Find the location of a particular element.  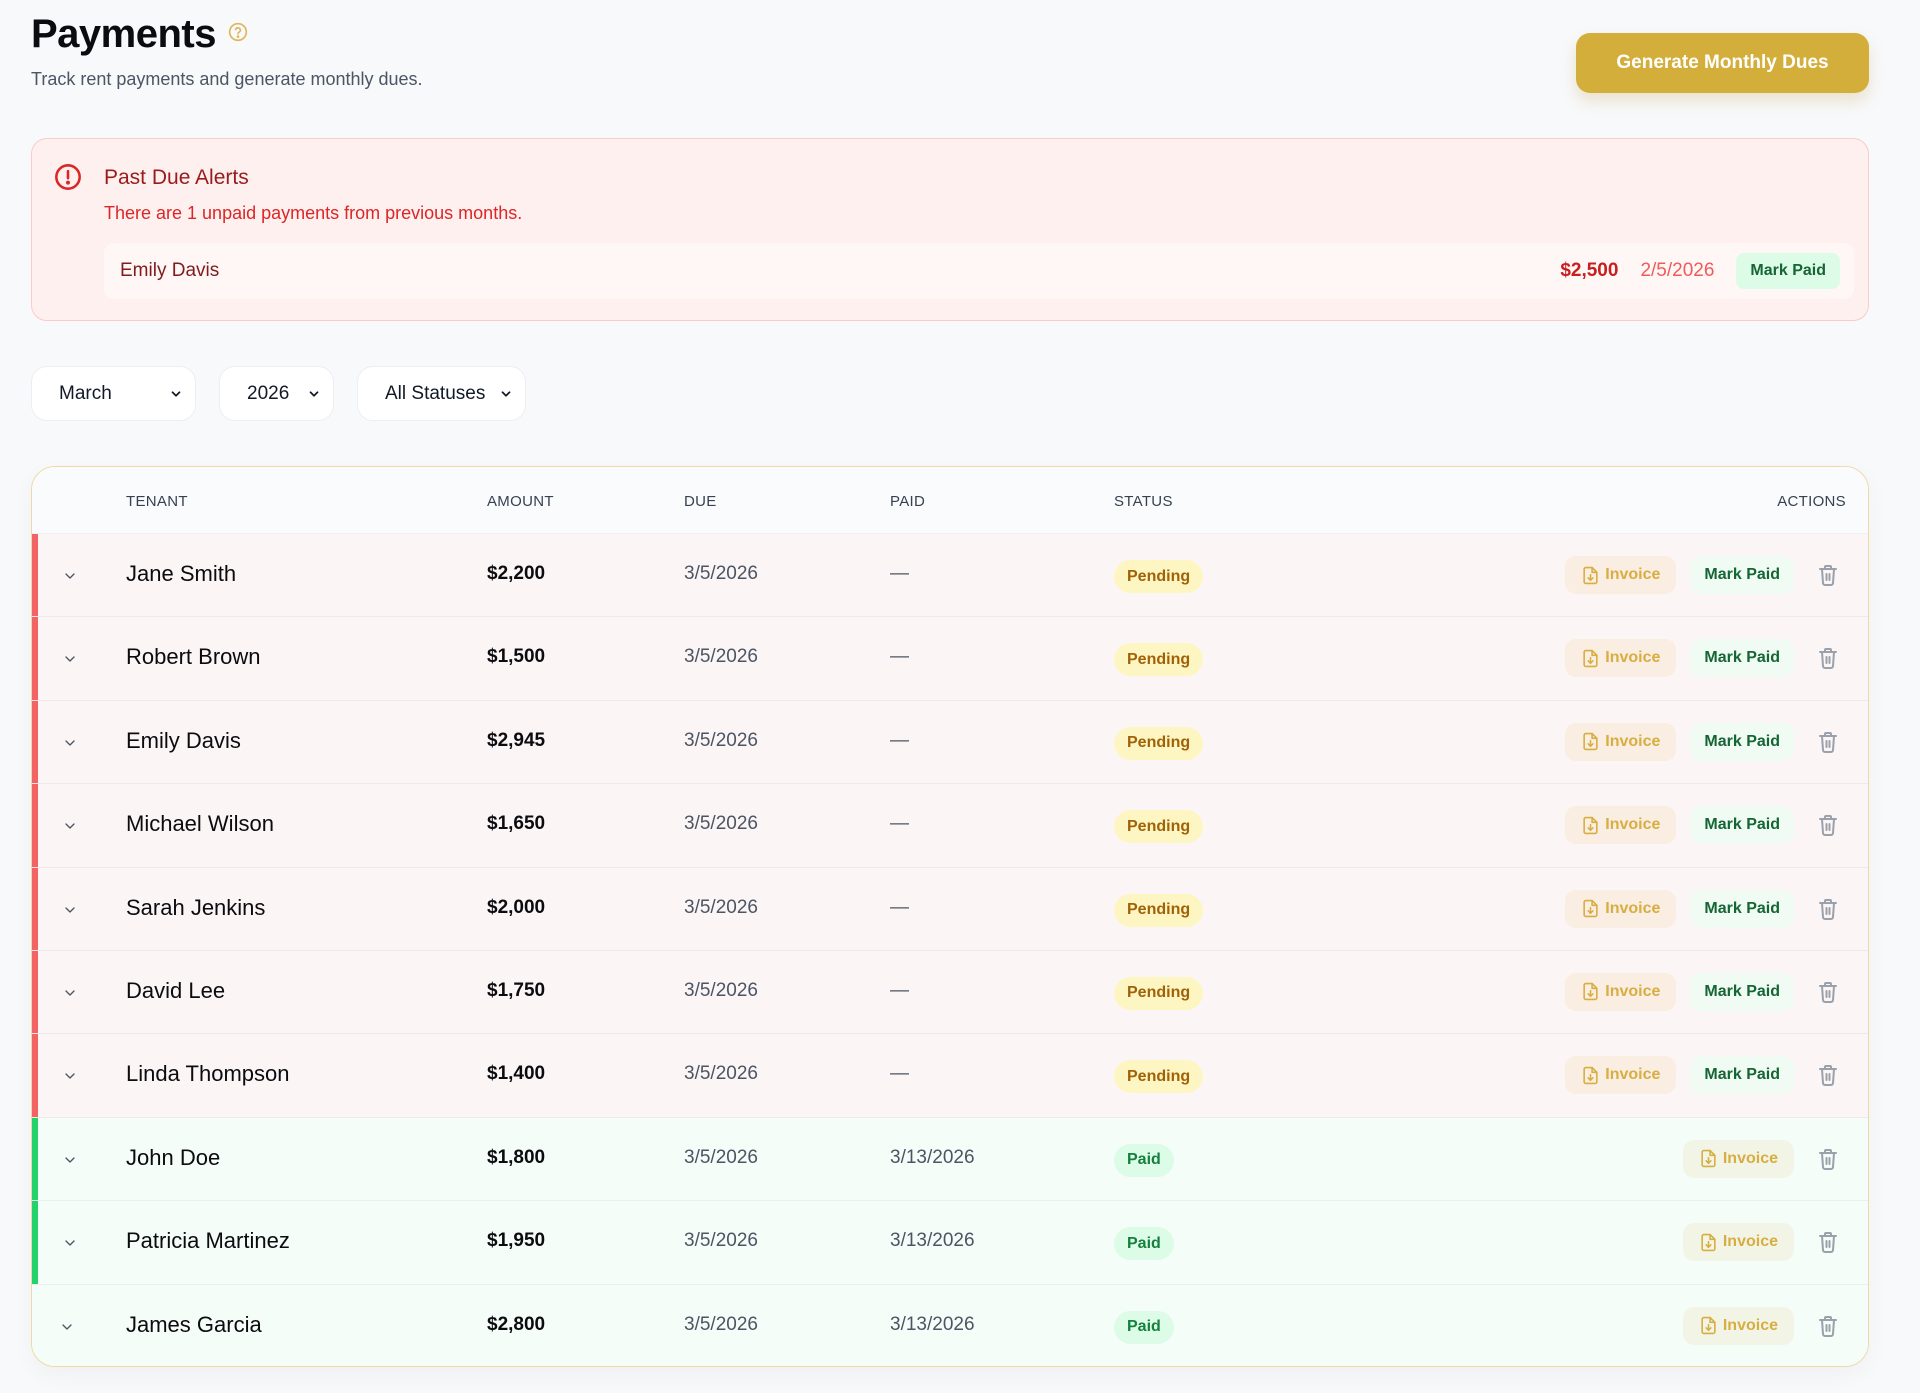

tenant-name: Robert Brown is located at coordinates (193, 657).